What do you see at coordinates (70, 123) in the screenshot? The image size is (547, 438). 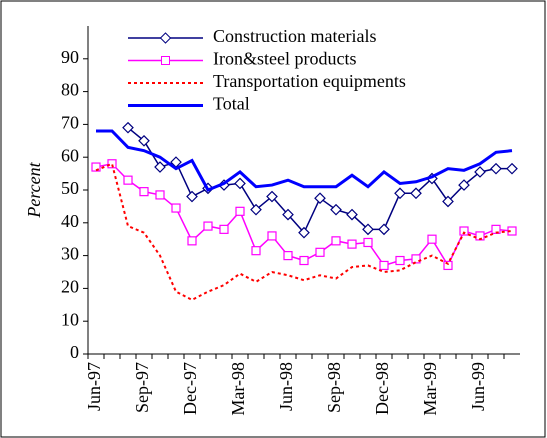 I see `y-tick-label: 70` at bounding box center [70, 123].